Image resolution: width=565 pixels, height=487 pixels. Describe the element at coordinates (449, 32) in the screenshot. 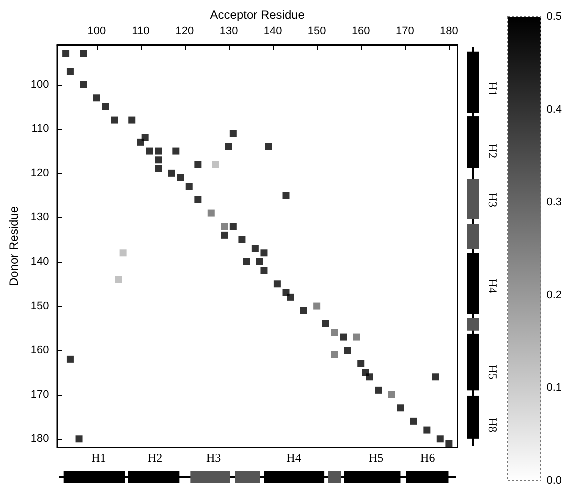

I see `x-tick-label: 180` at that location.